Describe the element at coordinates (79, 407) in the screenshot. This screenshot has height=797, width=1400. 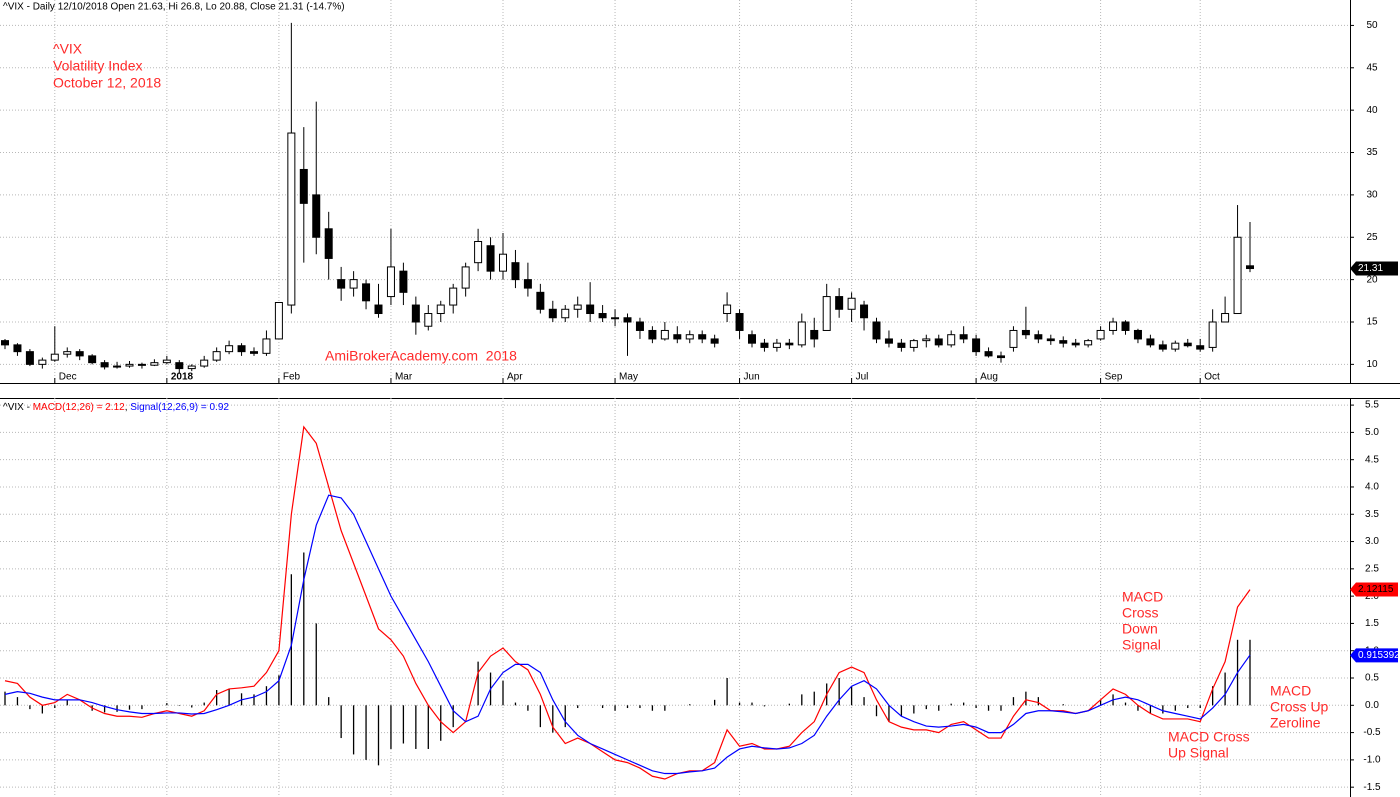
I see `macd-header-part: MACD(12,26) = 2.12` at that location.